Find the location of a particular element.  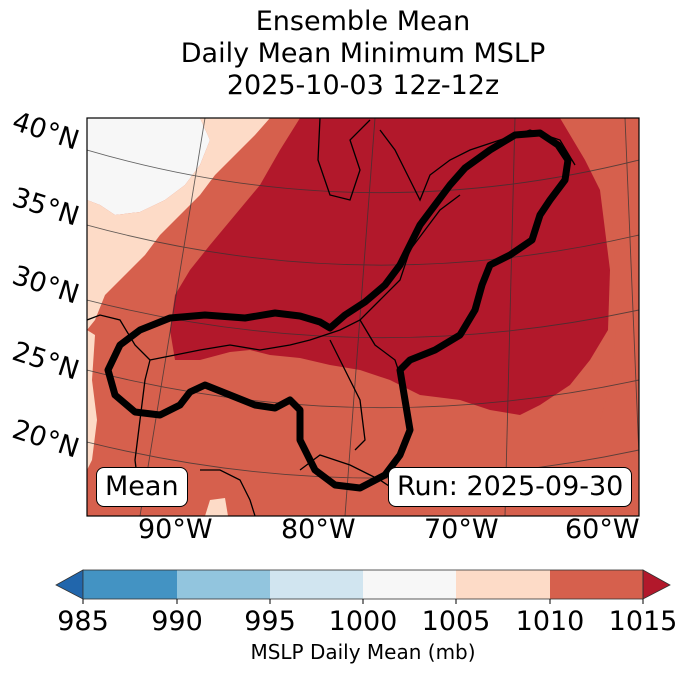

colorbar-label: MSLP Daily Mean (mb) is located at coordinates (363, 652).